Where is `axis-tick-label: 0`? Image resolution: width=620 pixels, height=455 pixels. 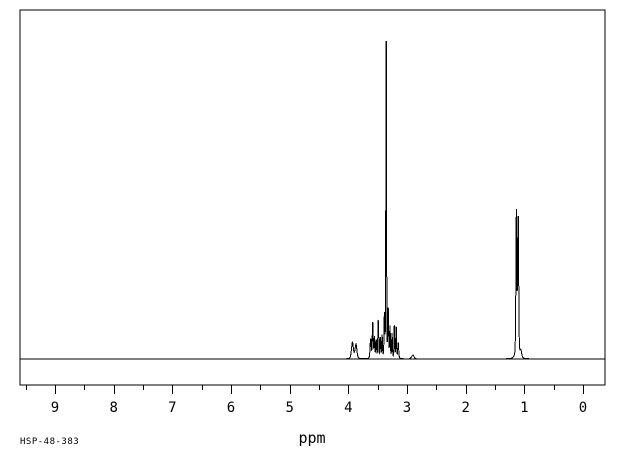
axis-tick-label: 0 is located at coordinates (583, 408).